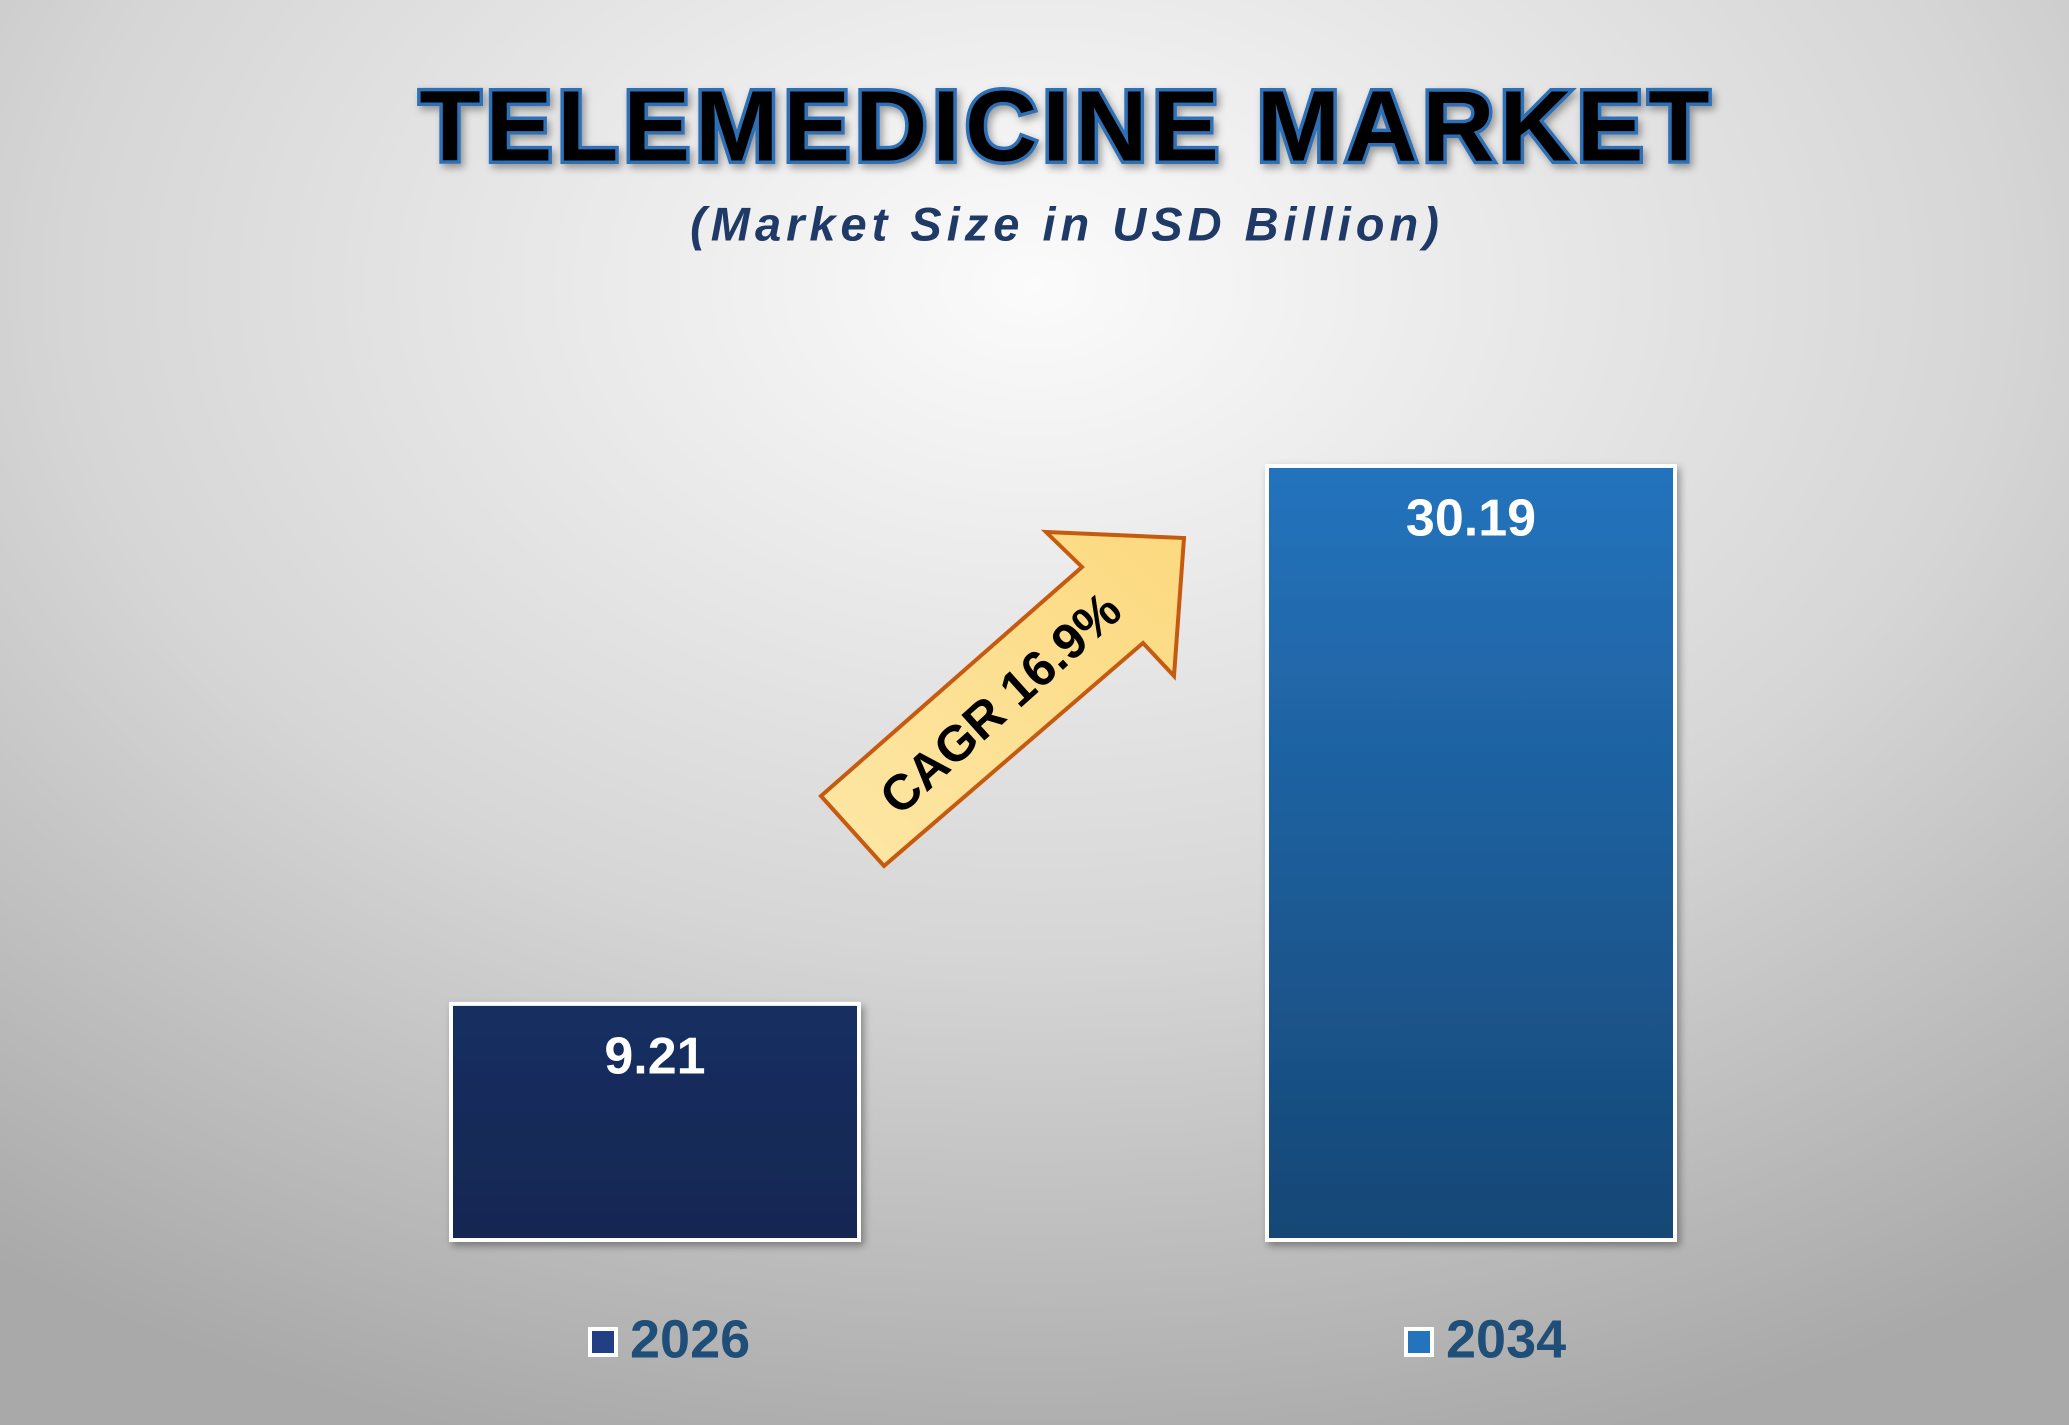 The height and width of the screenshot is (1425, 2069). What do you see at coordinates (1002, 699) in the screenshot?
I see `arrow-shape` at bounding box center [1002, 699].